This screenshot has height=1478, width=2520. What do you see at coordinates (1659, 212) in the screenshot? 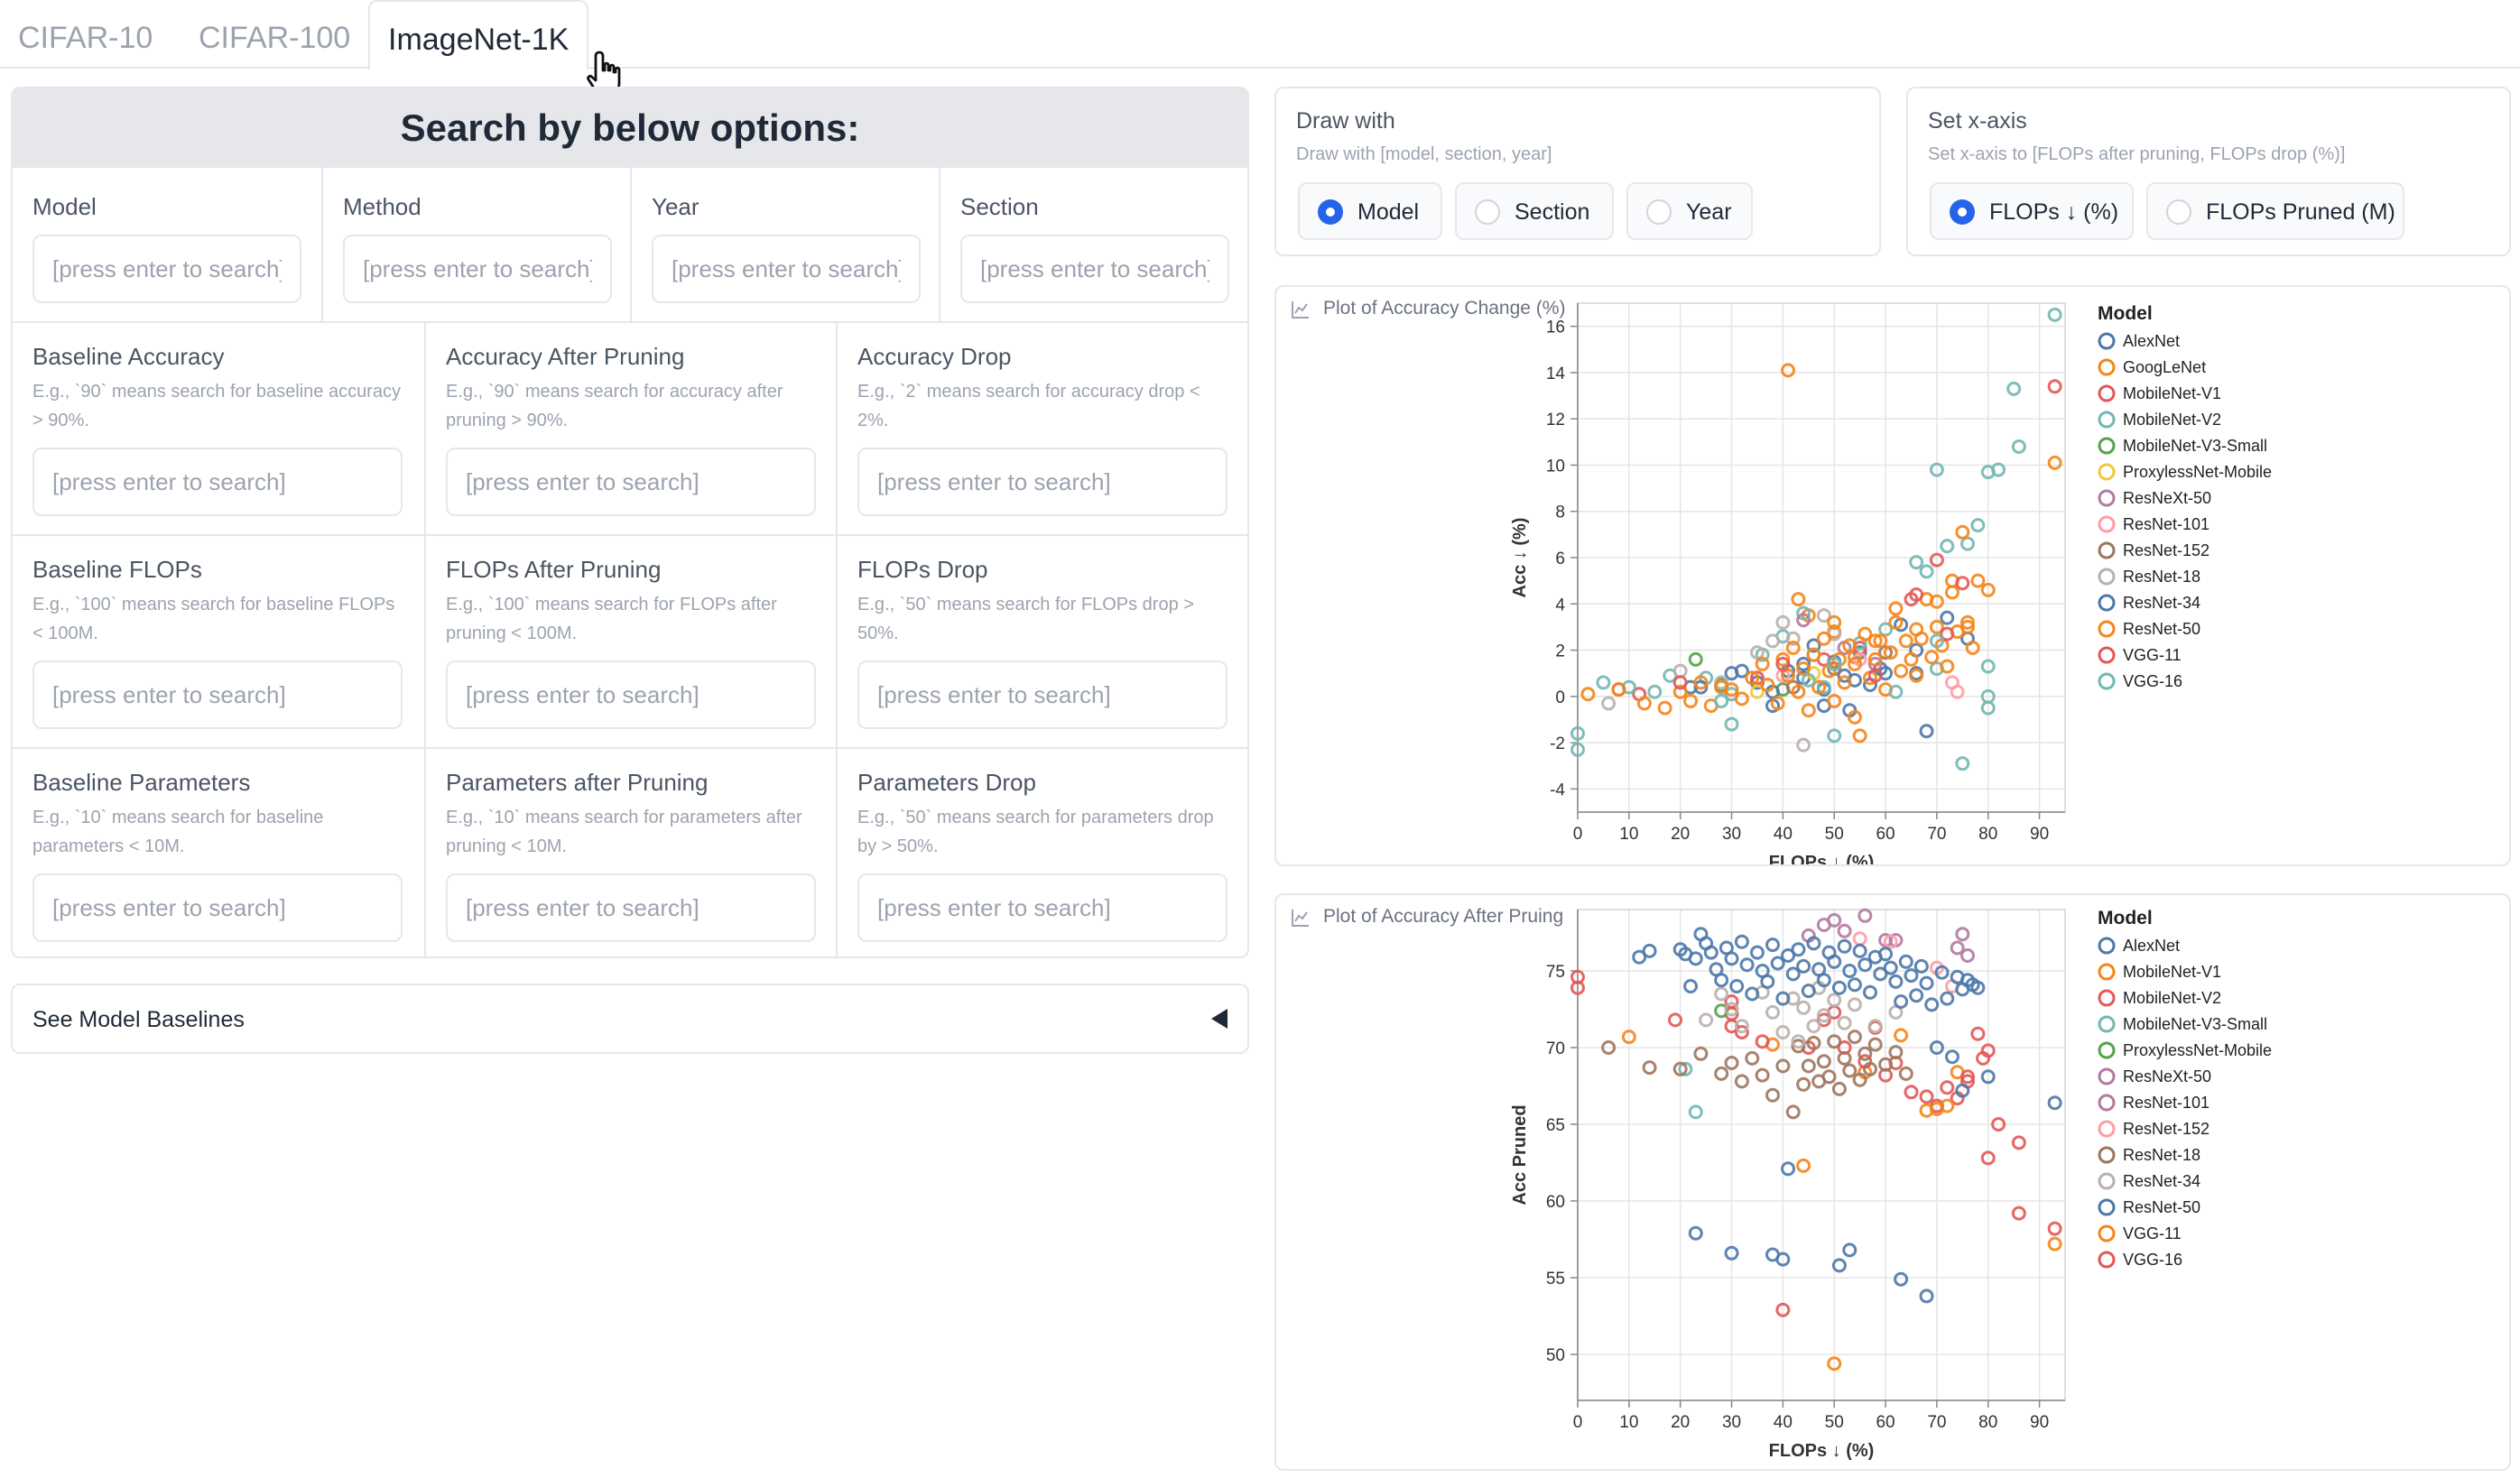
I see `radio-unchecked-icon` at bounding box center [1659, 212].